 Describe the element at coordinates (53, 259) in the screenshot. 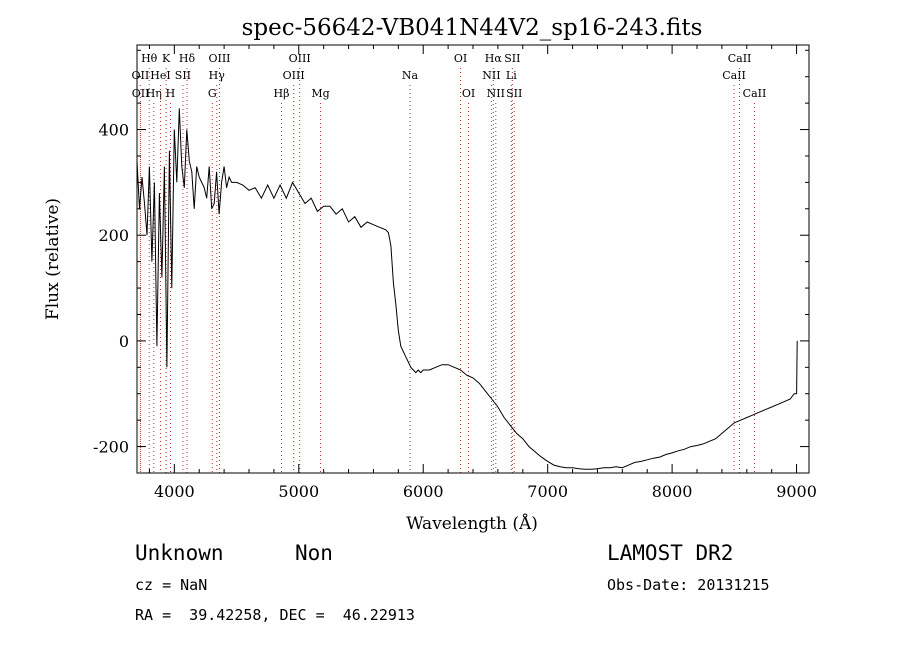

I see `y-axis-label: Flux (relative)` at that location.